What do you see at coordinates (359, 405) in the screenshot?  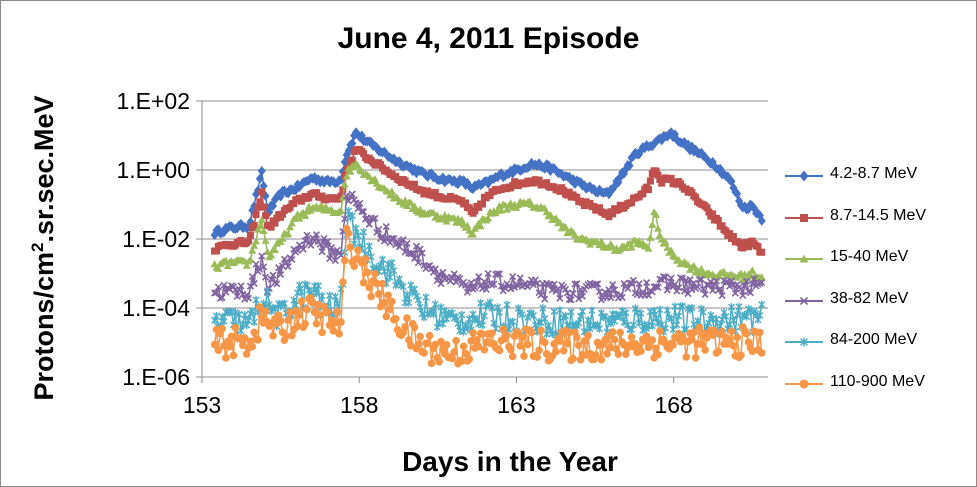 I see `x-tick-label: 158` at bounding box center [359, 405].